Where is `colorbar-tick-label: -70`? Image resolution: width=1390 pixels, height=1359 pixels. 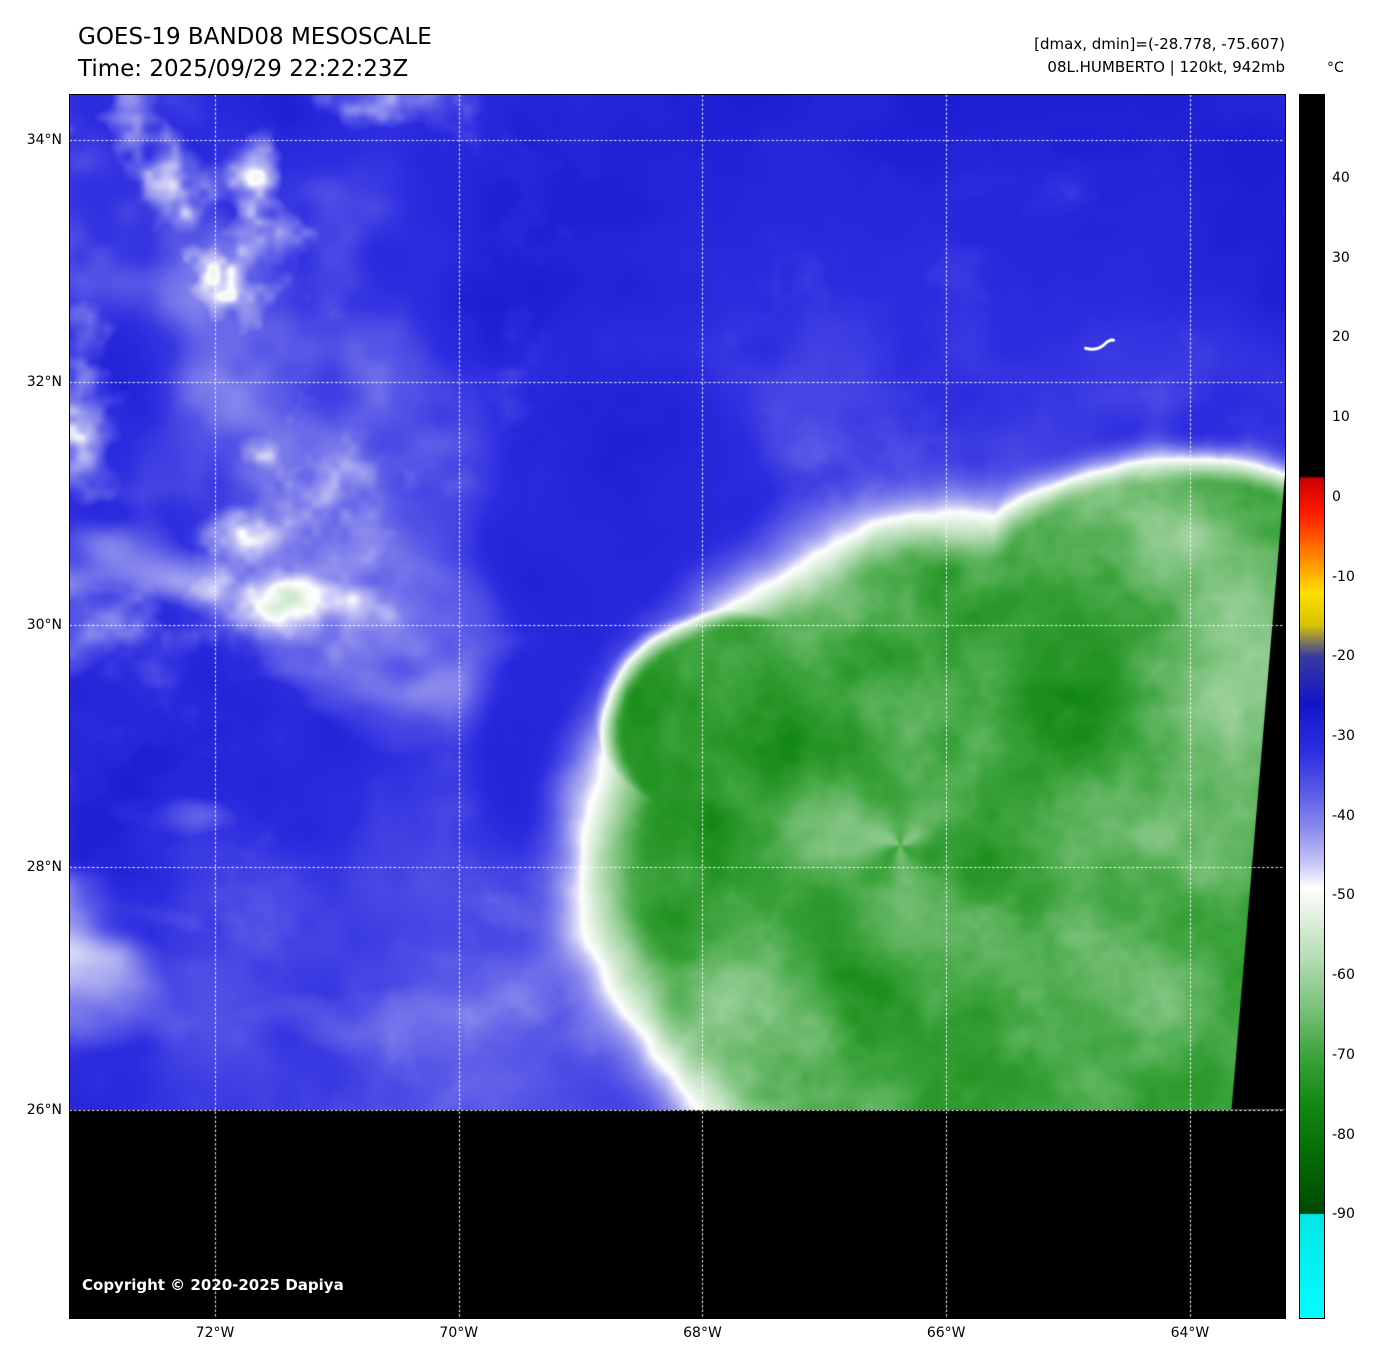 colorbar-tick-label: -70 is located at coordinates (1343, 1054).